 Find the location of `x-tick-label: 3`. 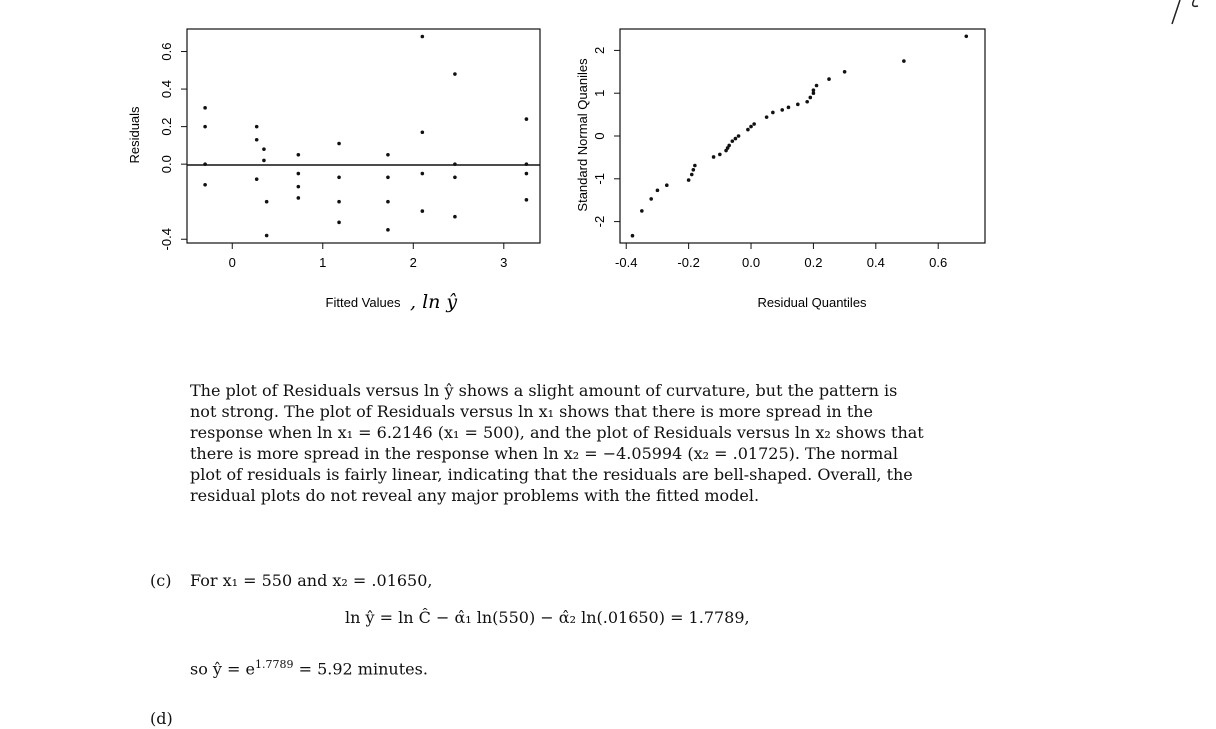

x-tick-label: 3 is located at coordinates (503, 262).